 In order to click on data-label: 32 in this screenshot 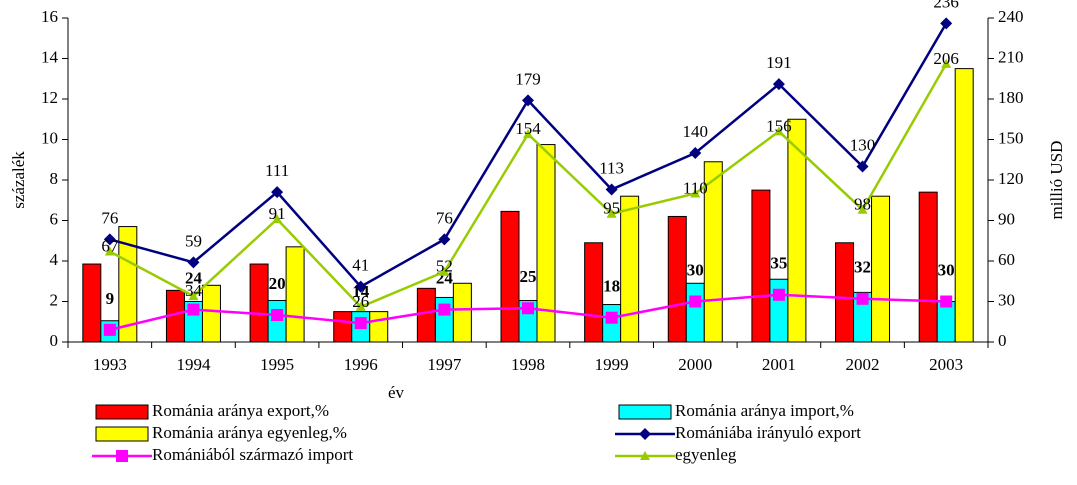, I will do `click(862, 267)`.